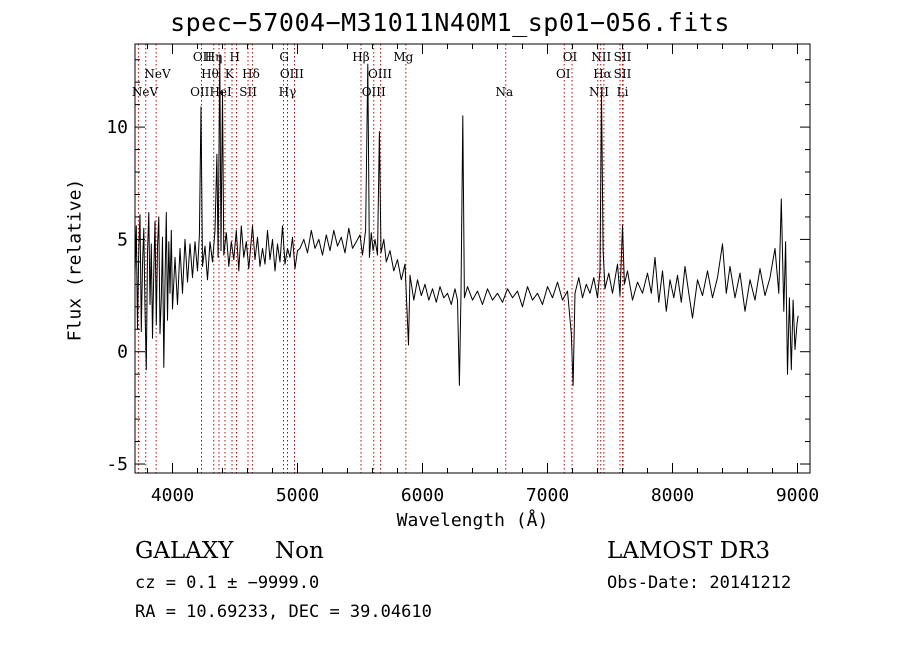 This screenshot has width=900, height=649. I want to click on chart-title: spec−57004−M31011N40M1_sp01−056.fits, so click(450, 22).